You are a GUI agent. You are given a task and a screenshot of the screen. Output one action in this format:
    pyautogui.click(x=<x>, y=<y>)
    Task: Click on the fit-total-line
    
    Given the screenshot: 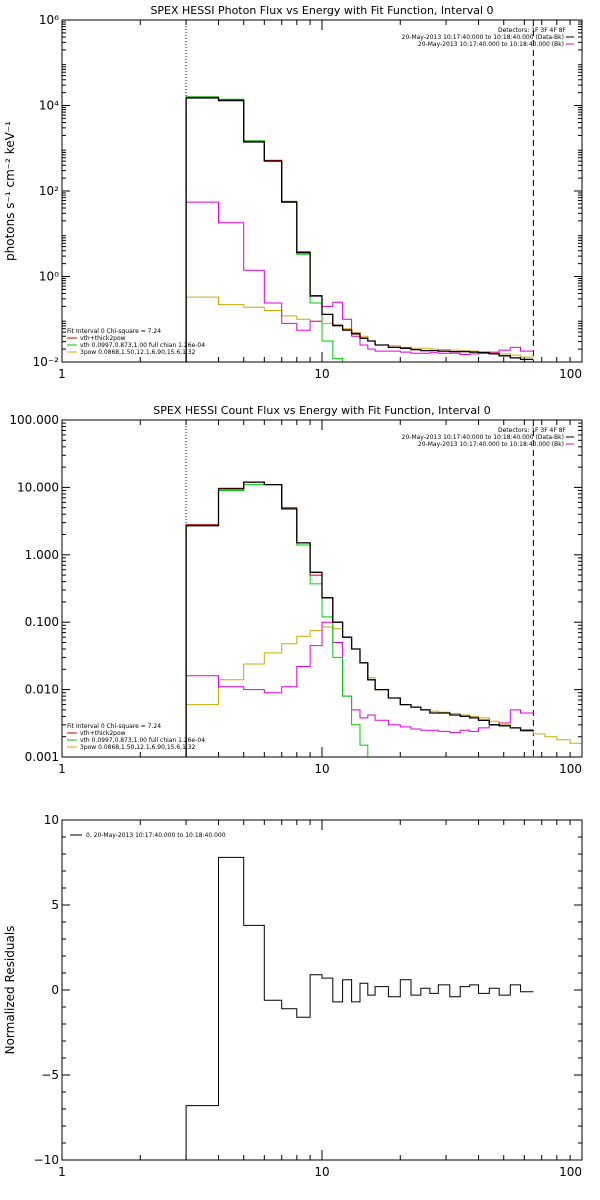 What is the action you would take?
    pyautogui.click(x=359, y=229)
    